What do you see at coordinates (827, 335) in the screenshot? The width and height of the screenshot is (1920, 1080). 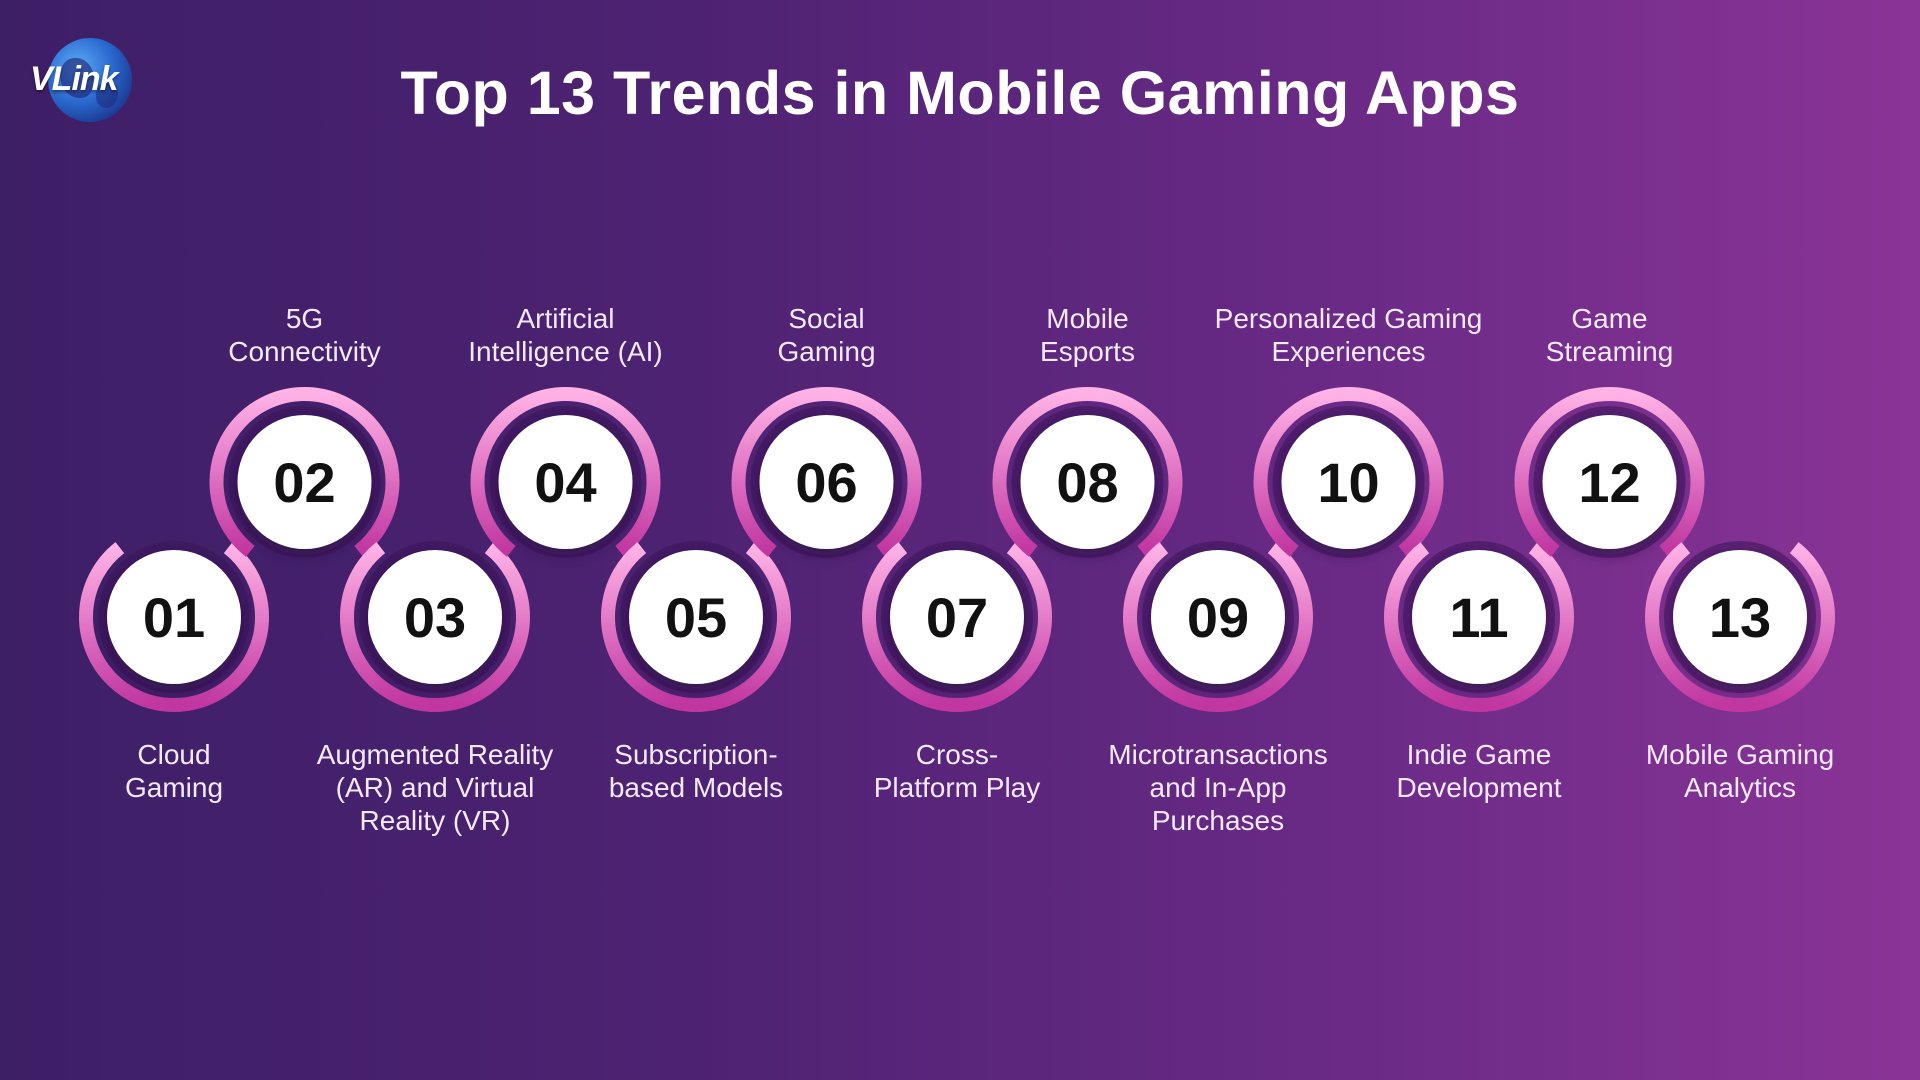 I see `trend-label-06: Social Gaming` at bounding box center [827, 335].